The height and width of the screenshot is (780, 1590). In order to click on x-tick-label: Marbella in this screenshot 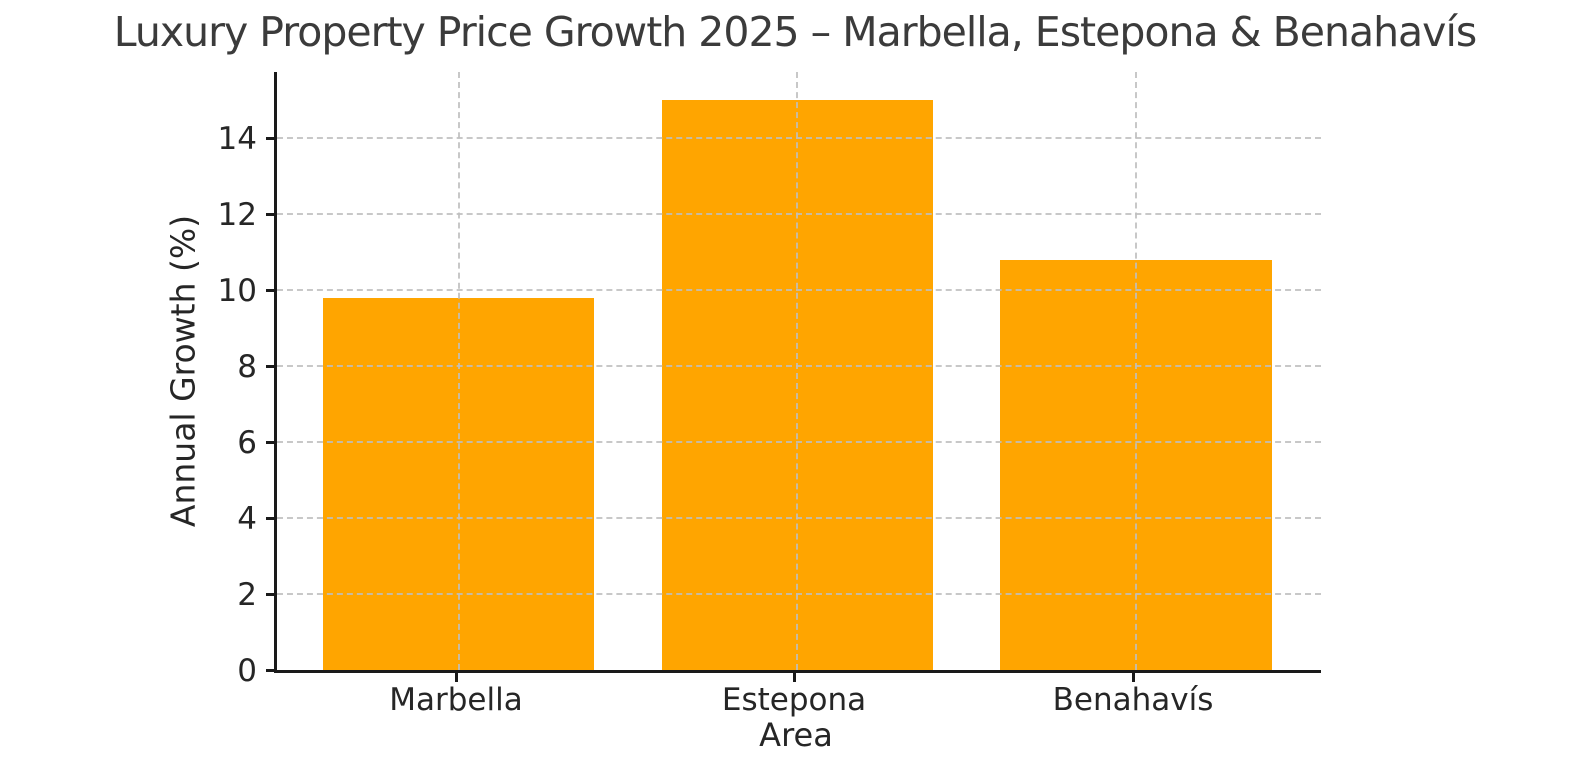, I will do `click(456, 700)`.